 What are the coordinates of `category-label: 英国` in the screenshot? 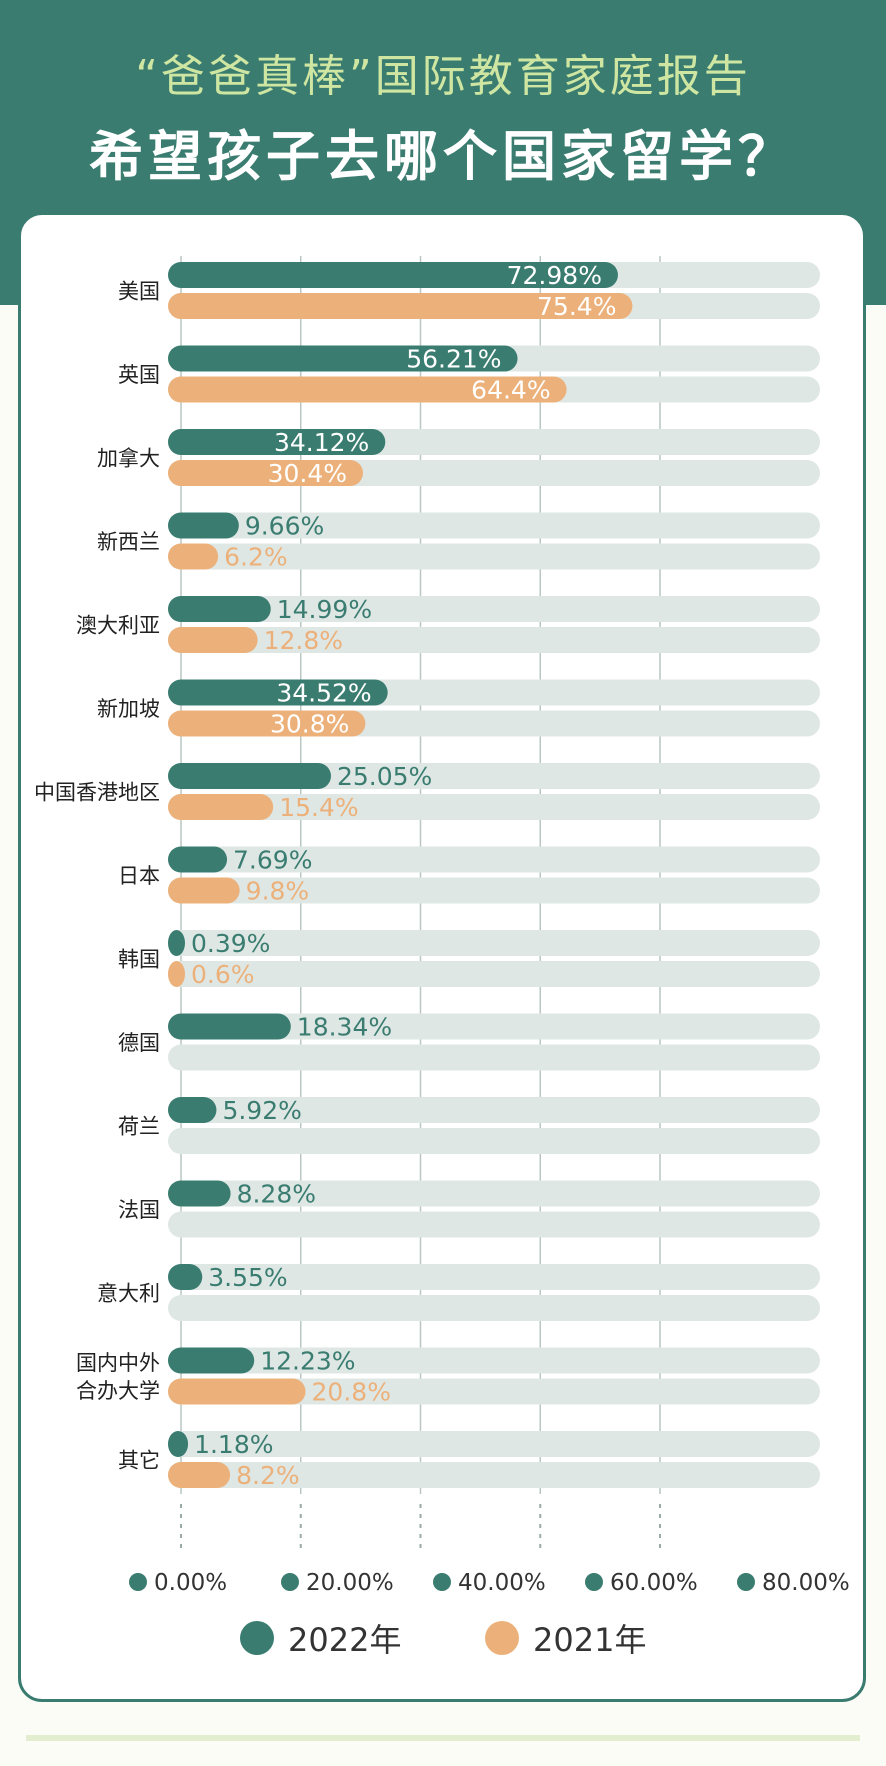 It's located at (139, 375).